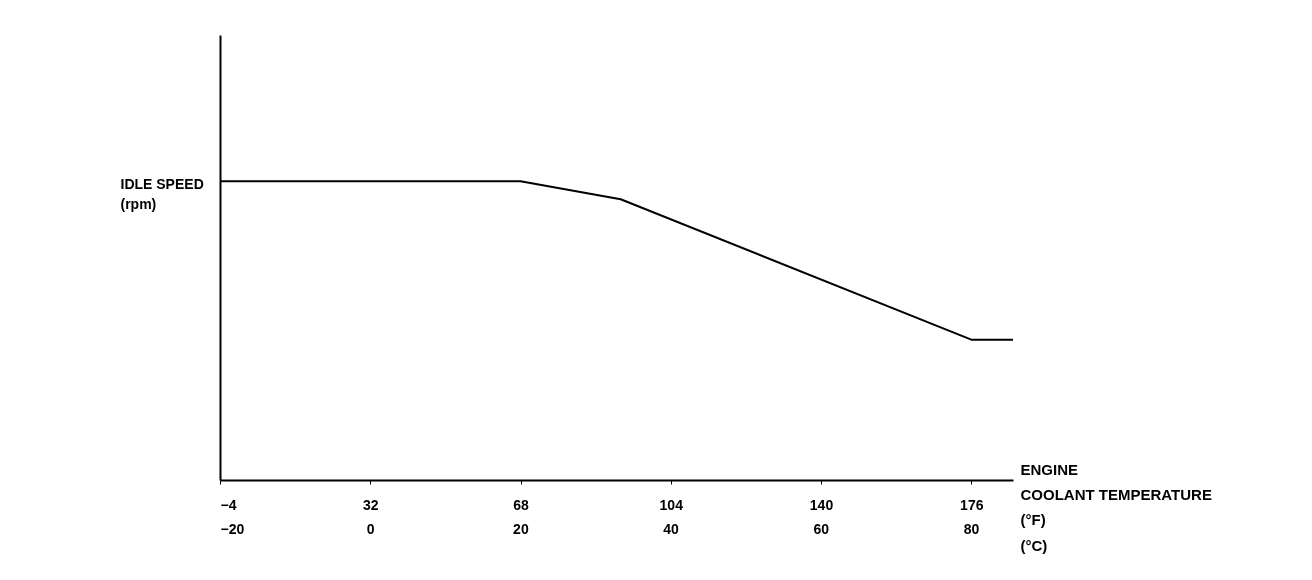 The height and width of the screenshot is (580, 1312). I want to click on x2-axis-title: (°C), so click(1034, 545).